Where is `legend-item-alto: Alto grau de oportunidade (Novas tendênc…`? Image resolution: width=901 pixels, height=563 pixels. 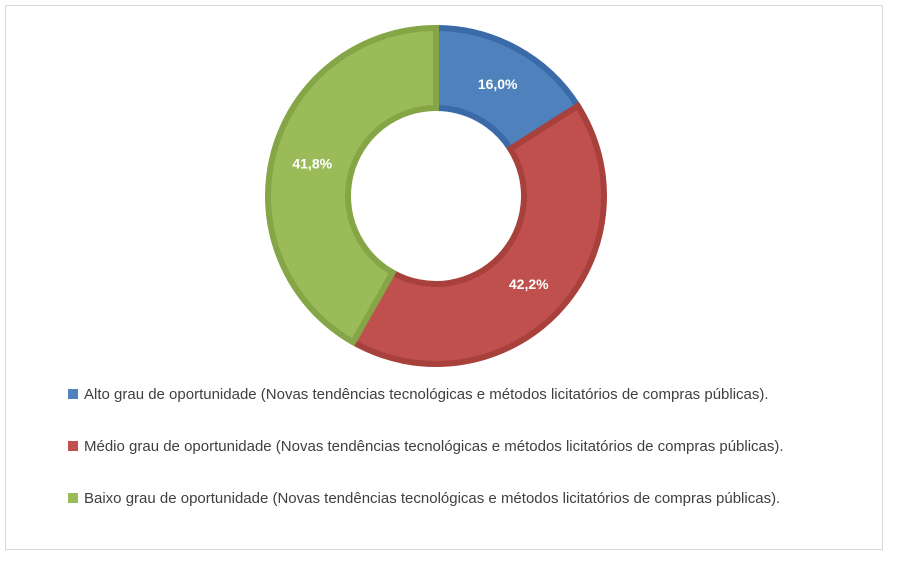
legend-item-alto: Alto grau de oportunidade (Novas tendênc… is located at coordinates (468, 394).